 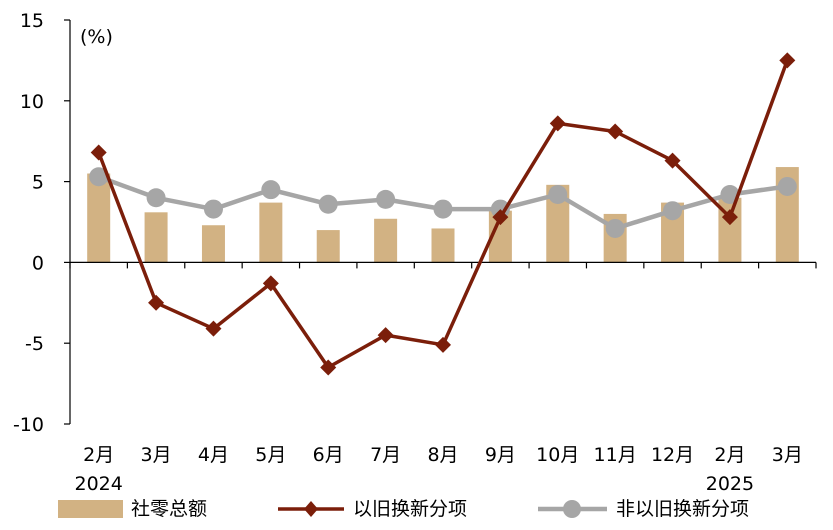 I want to click on y-tick-label: 15, so click(x=32, y=21).